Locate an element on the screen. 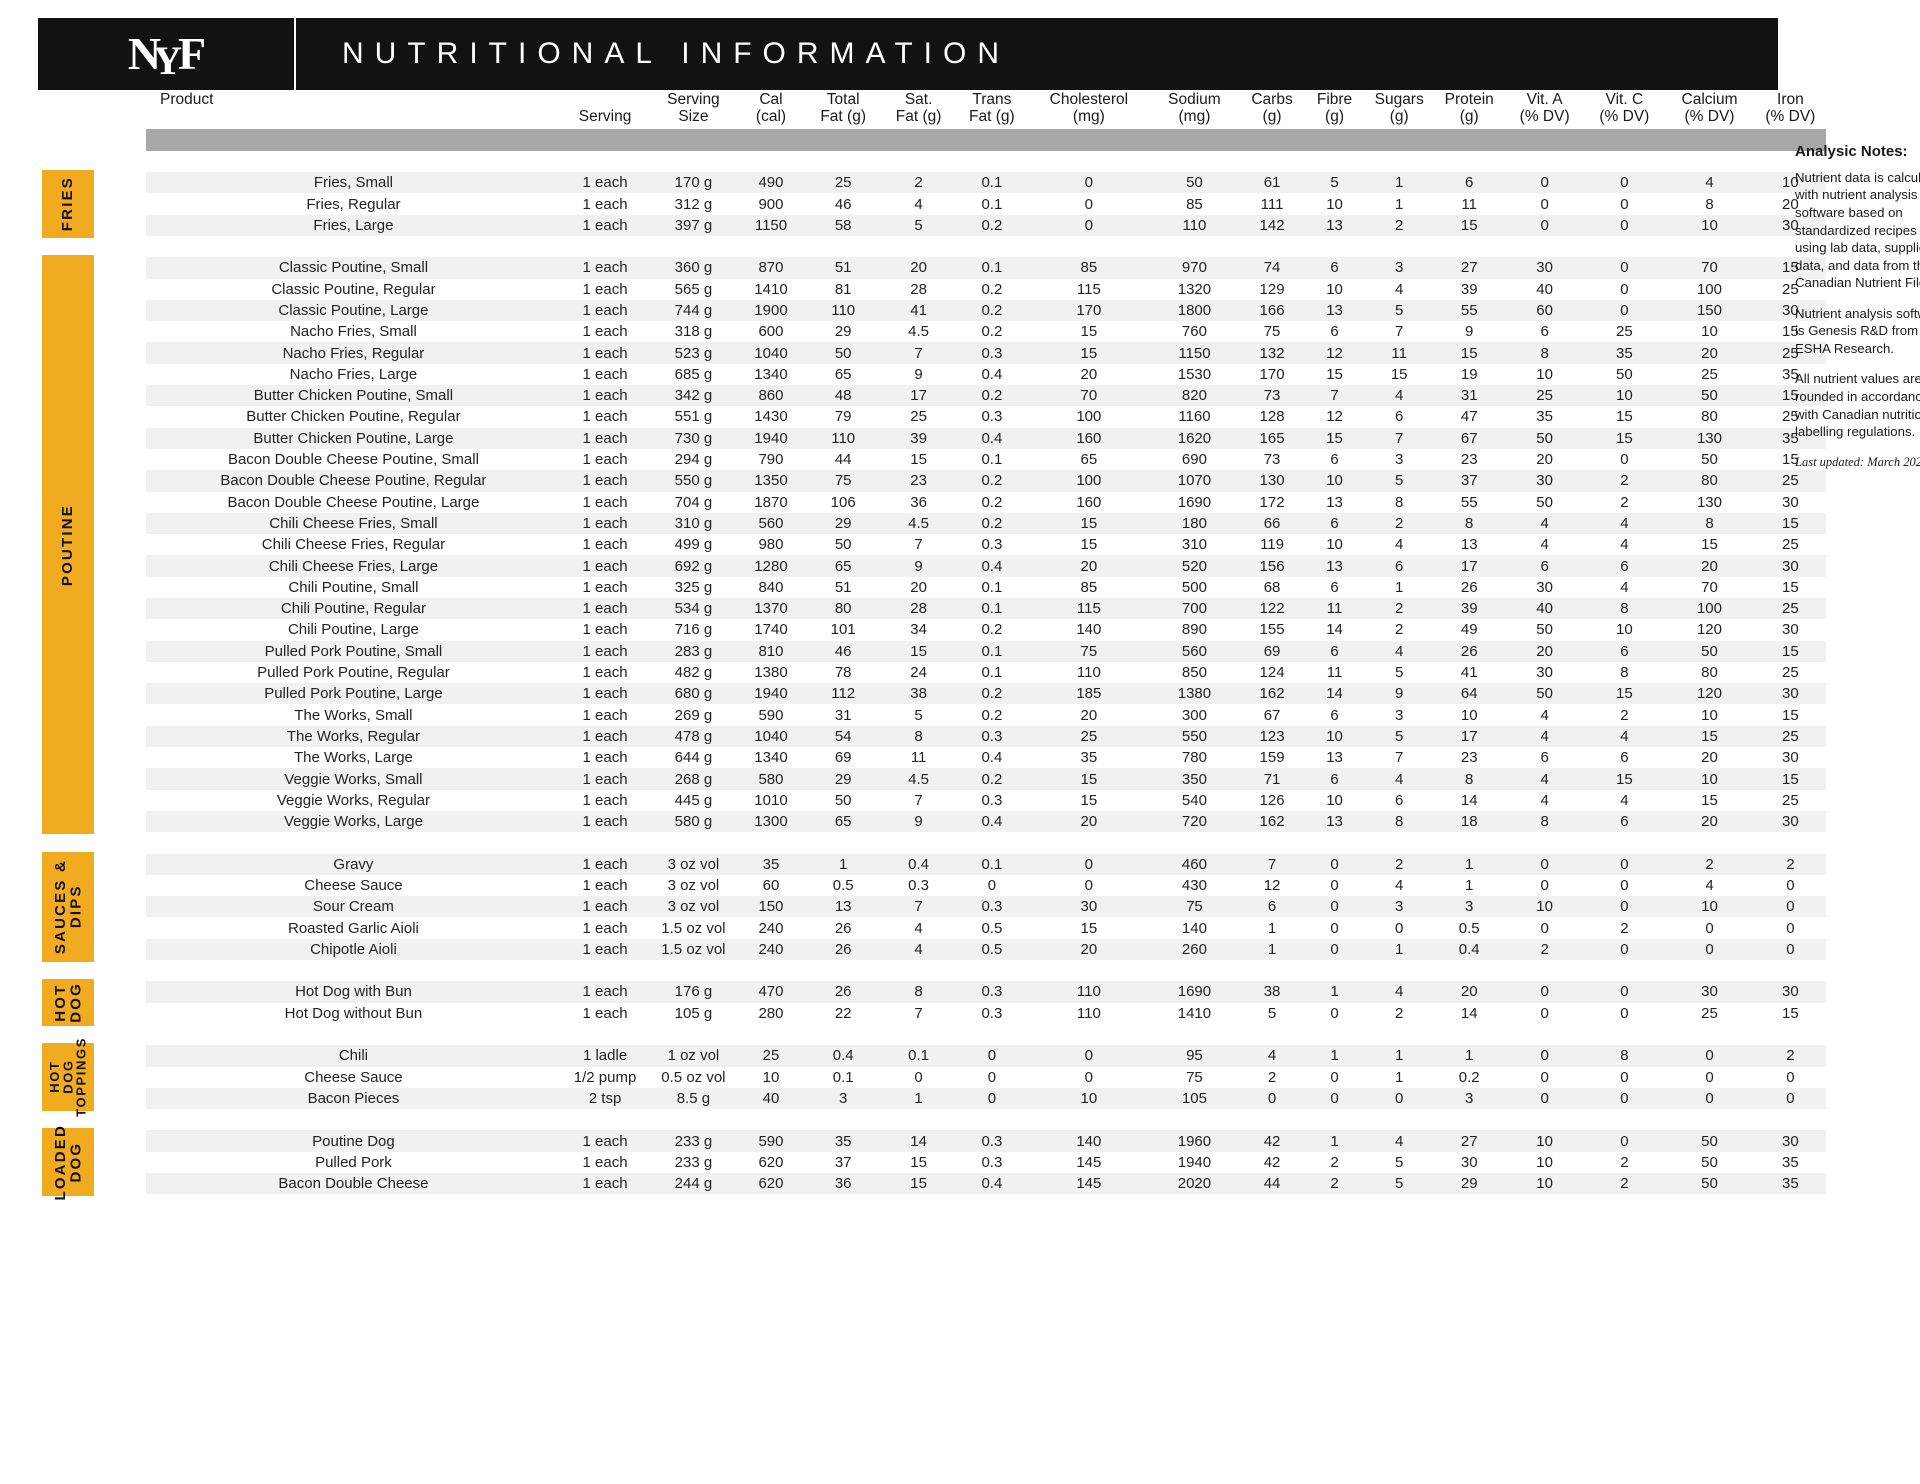  cell-protein: 15 is located at coordinates (1469, 353).